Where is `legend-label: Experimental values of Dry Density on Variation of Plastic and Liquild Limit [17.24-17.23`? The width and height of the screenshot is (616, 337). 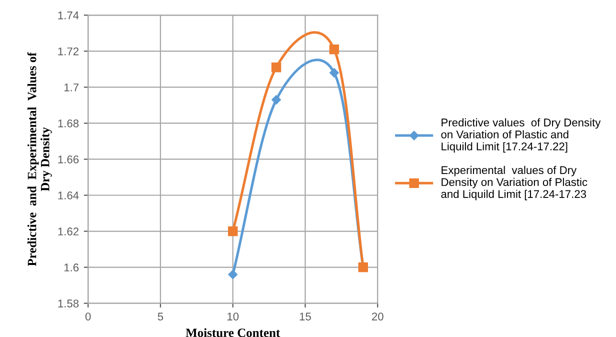 legend-label: Experimental values of Dry Density on Variation of Plastic and Liquild Limit [17.24-17.23 is located at coordinates (514, 183).